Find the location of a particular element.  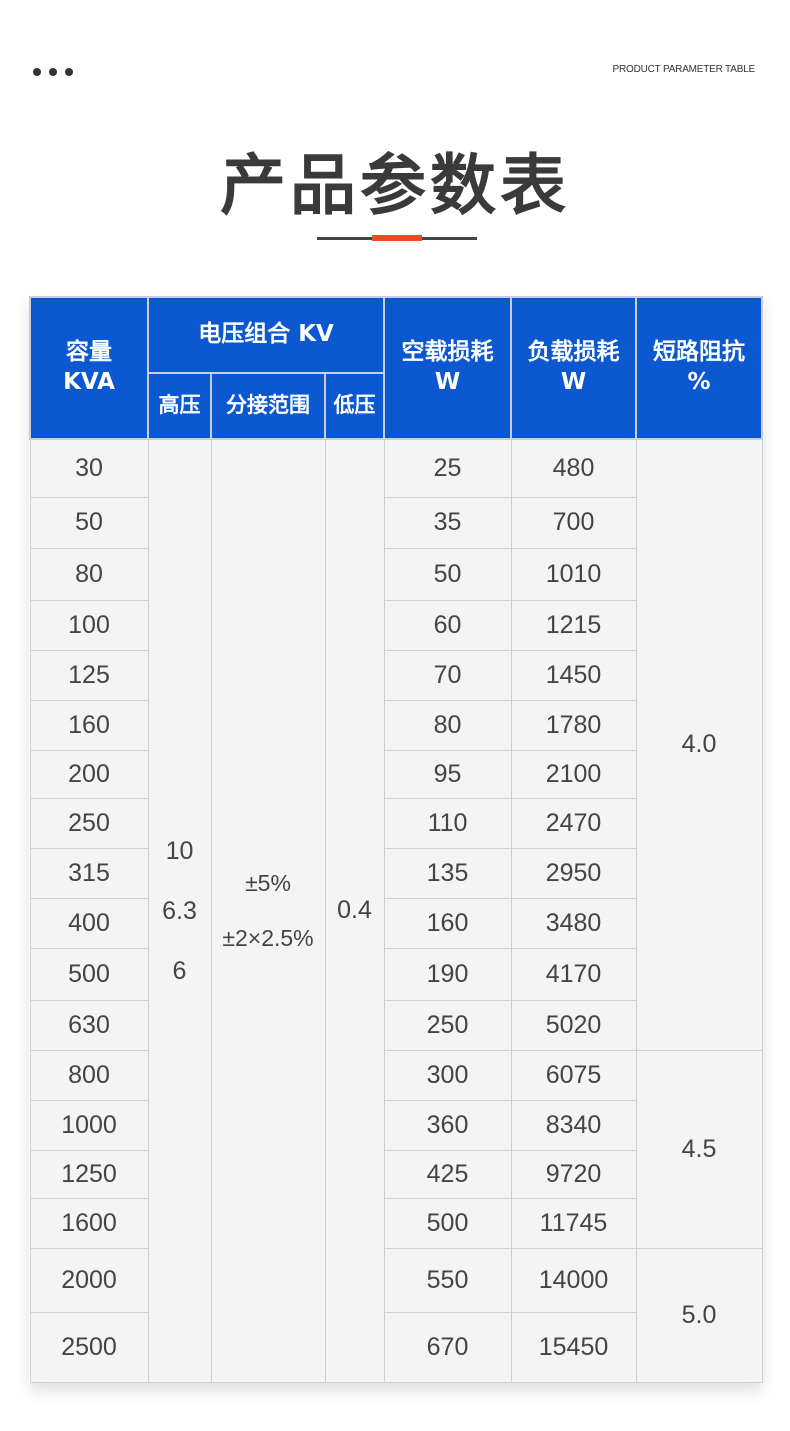

table-row: 1600 500 11745 is located at coordinates (395, 1223).